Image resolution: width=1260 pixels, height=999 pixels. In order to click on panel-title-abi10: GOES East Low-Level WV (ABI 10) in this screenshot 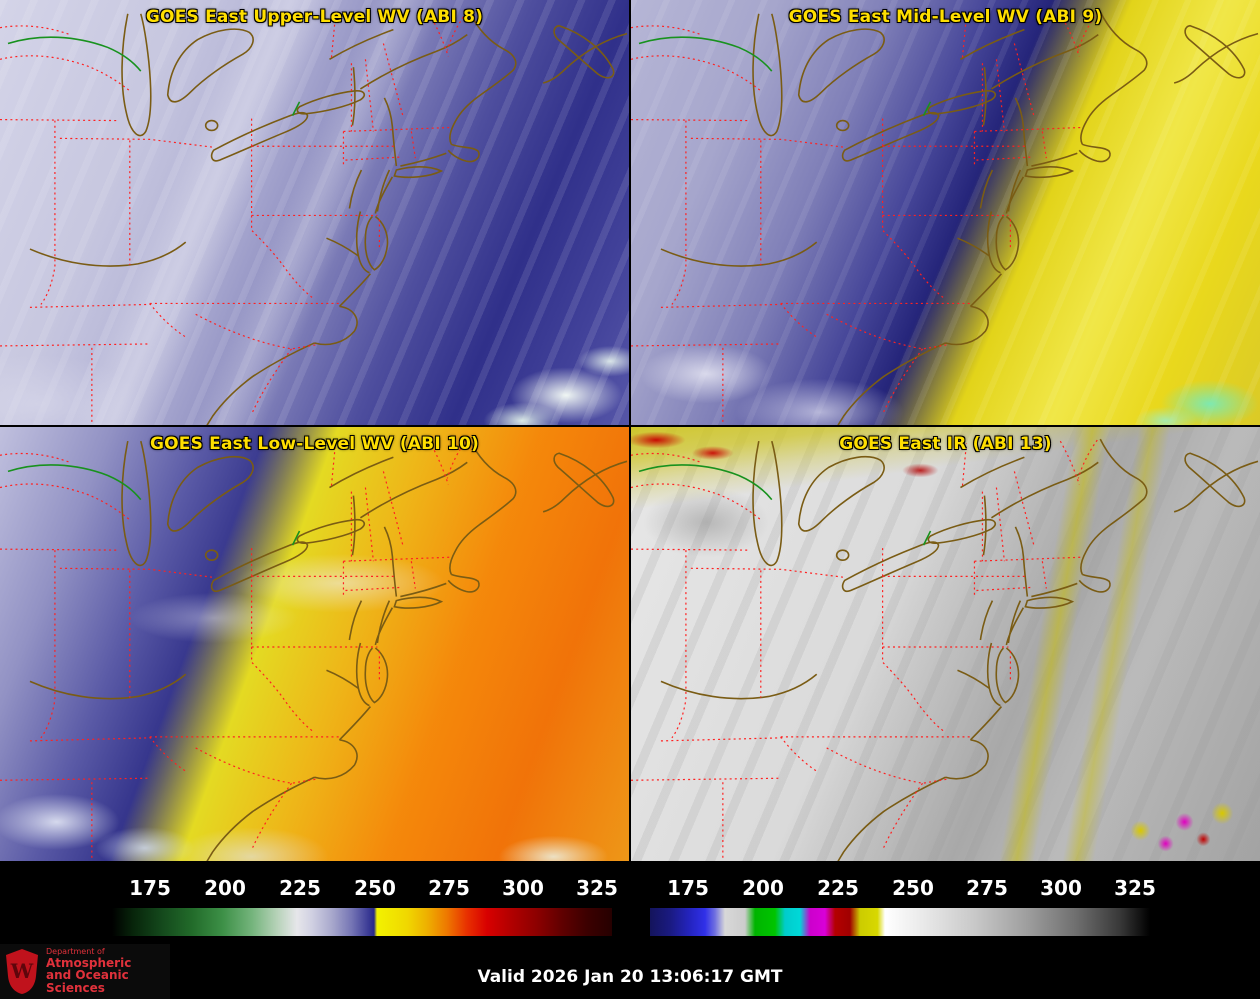, I will do `click(314, 444)`.